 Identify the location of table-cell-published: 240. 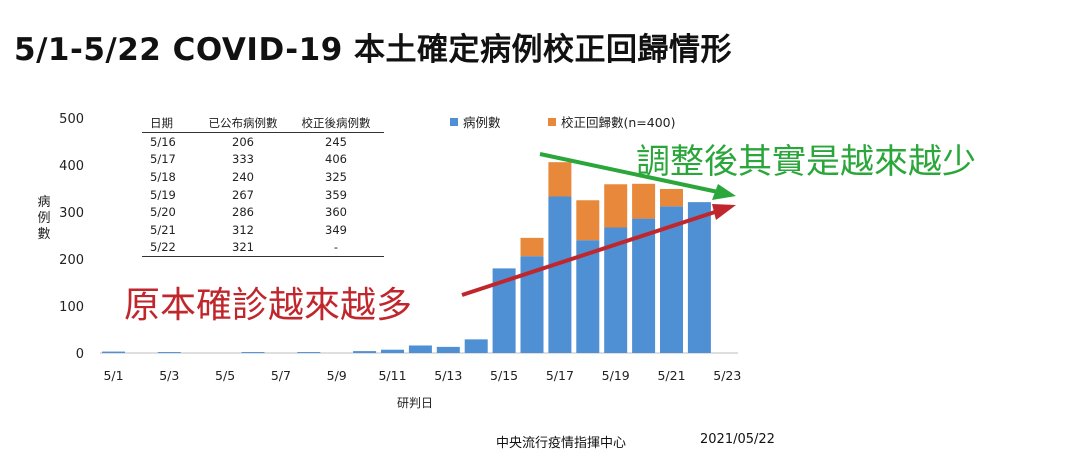
(243, 176).